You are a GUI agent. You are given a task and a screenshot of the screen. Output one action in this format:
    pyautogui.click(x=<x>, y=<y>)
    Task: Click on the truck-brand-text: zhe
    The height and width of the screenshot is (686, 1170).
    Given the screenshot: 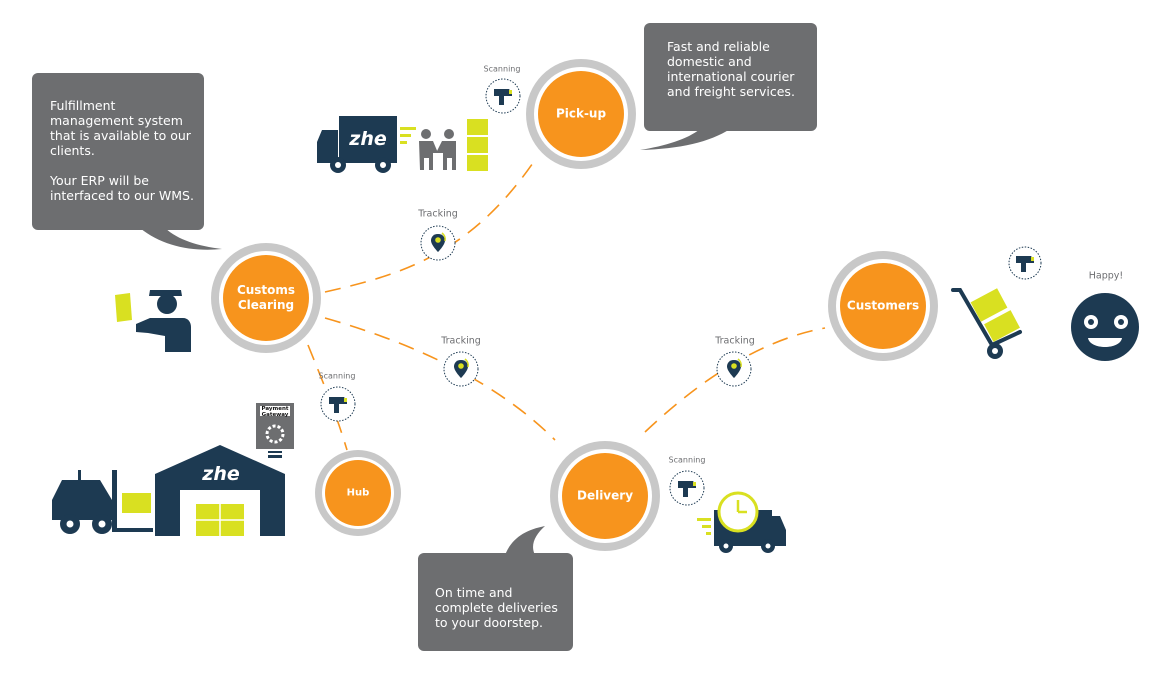 What is the action you would take?
    pyautogui.click(x=368, y=139)
    